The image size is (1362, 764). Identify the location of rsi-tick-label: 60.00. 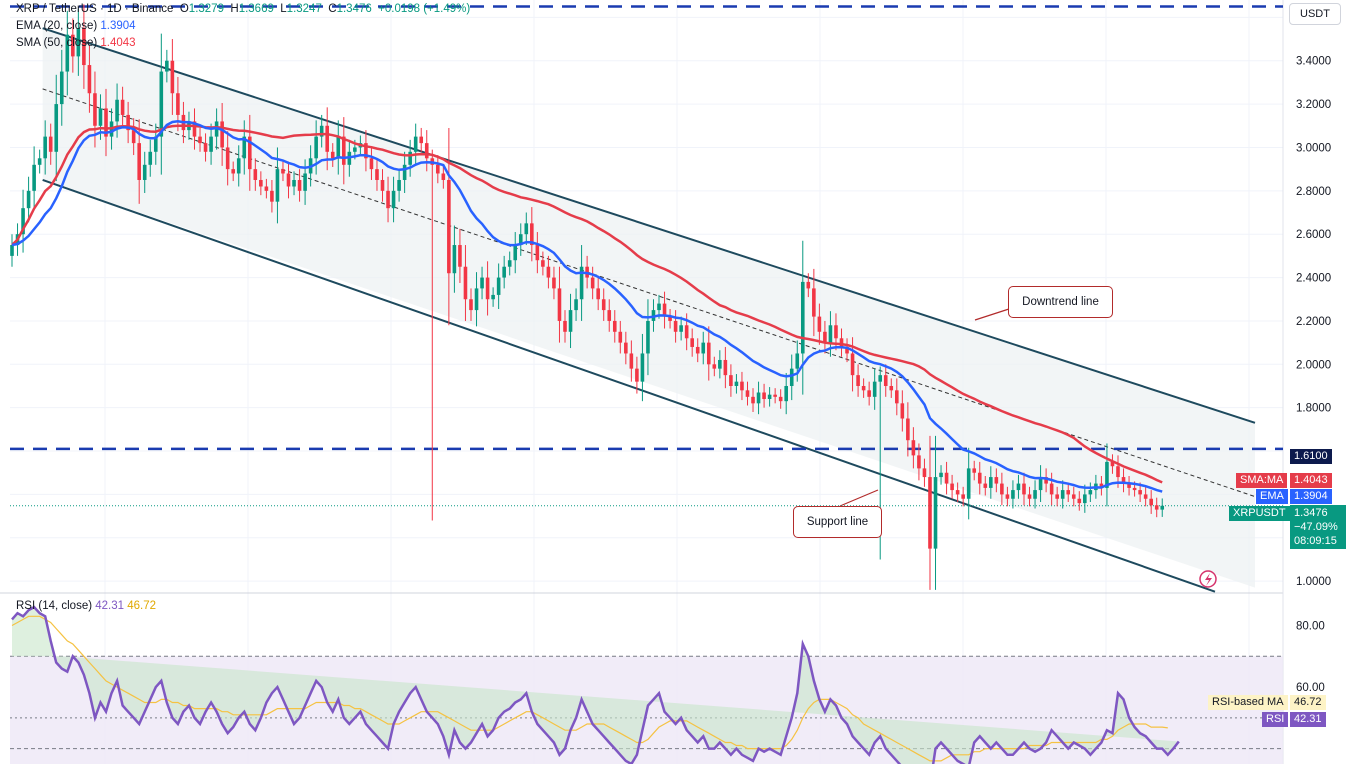
(1310, 688).